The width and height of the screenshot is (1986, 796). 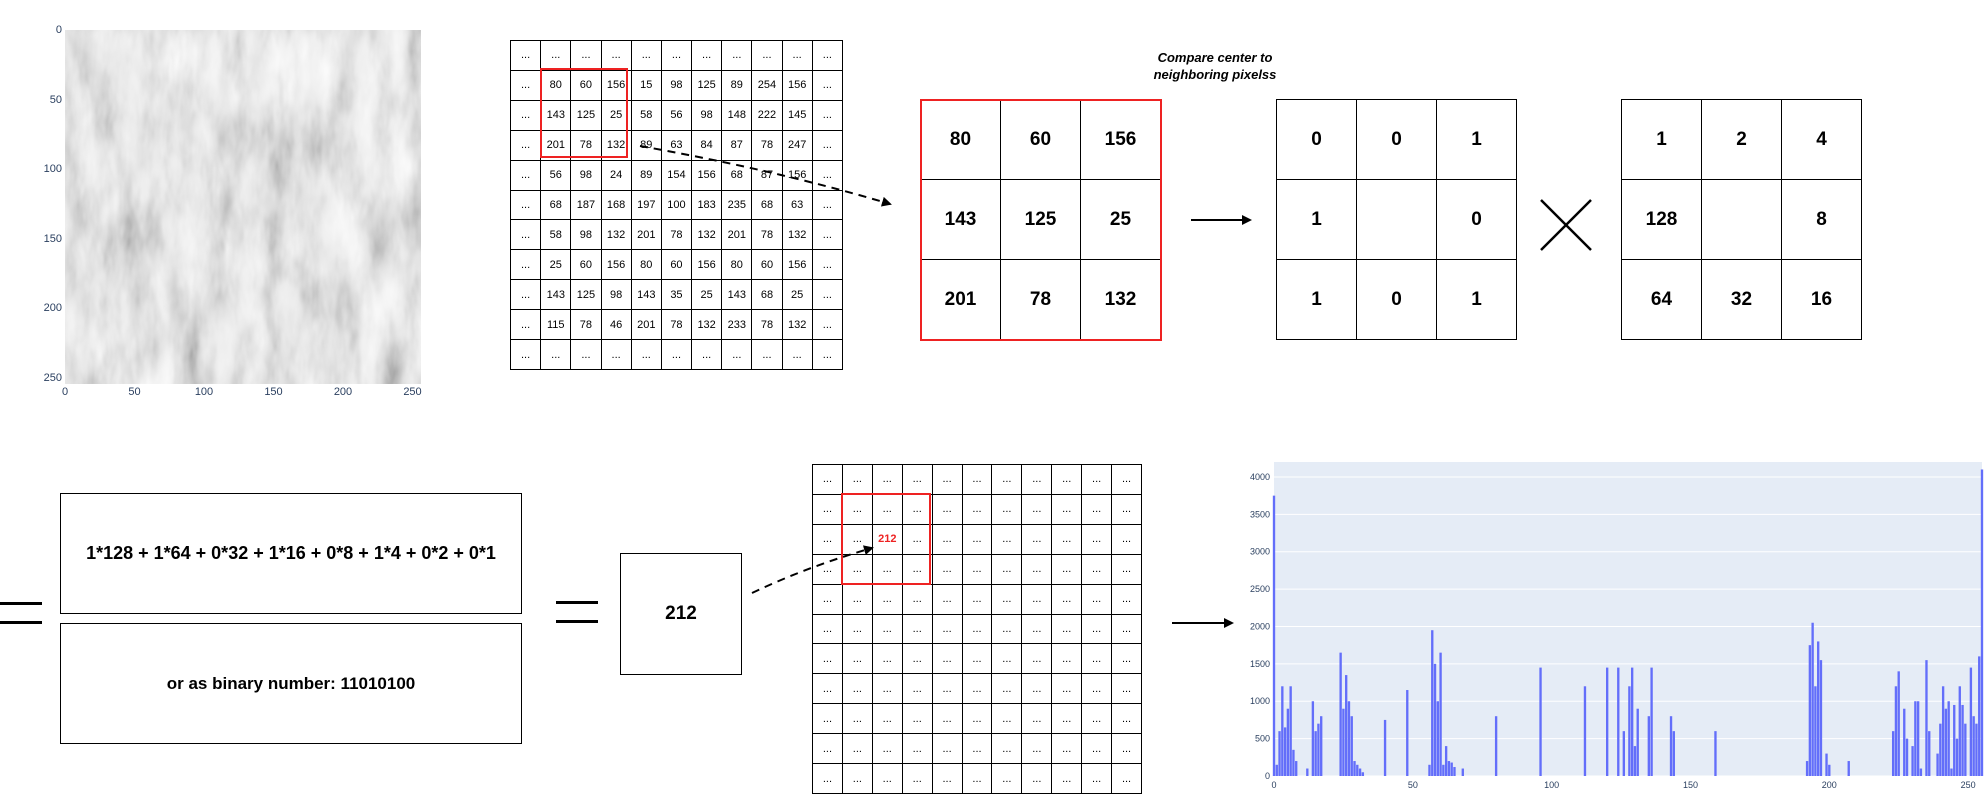 I want to click on x-tick-label: 200, so click(x=1829, y=785).